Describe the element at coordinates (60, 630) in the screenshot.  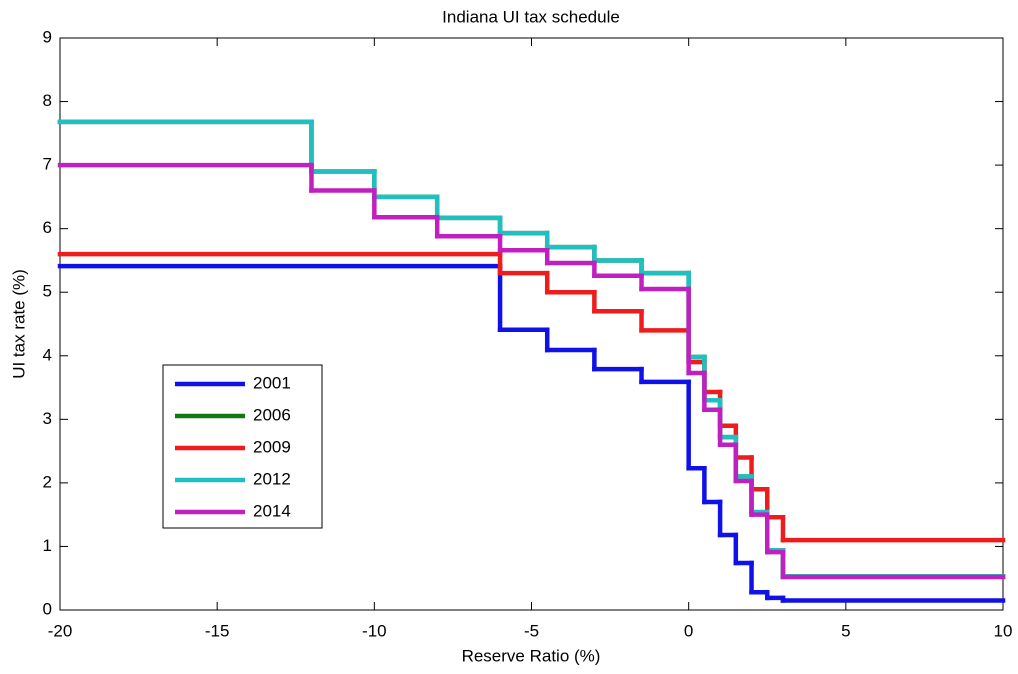
I see `x-tick-label: -20` at that location.